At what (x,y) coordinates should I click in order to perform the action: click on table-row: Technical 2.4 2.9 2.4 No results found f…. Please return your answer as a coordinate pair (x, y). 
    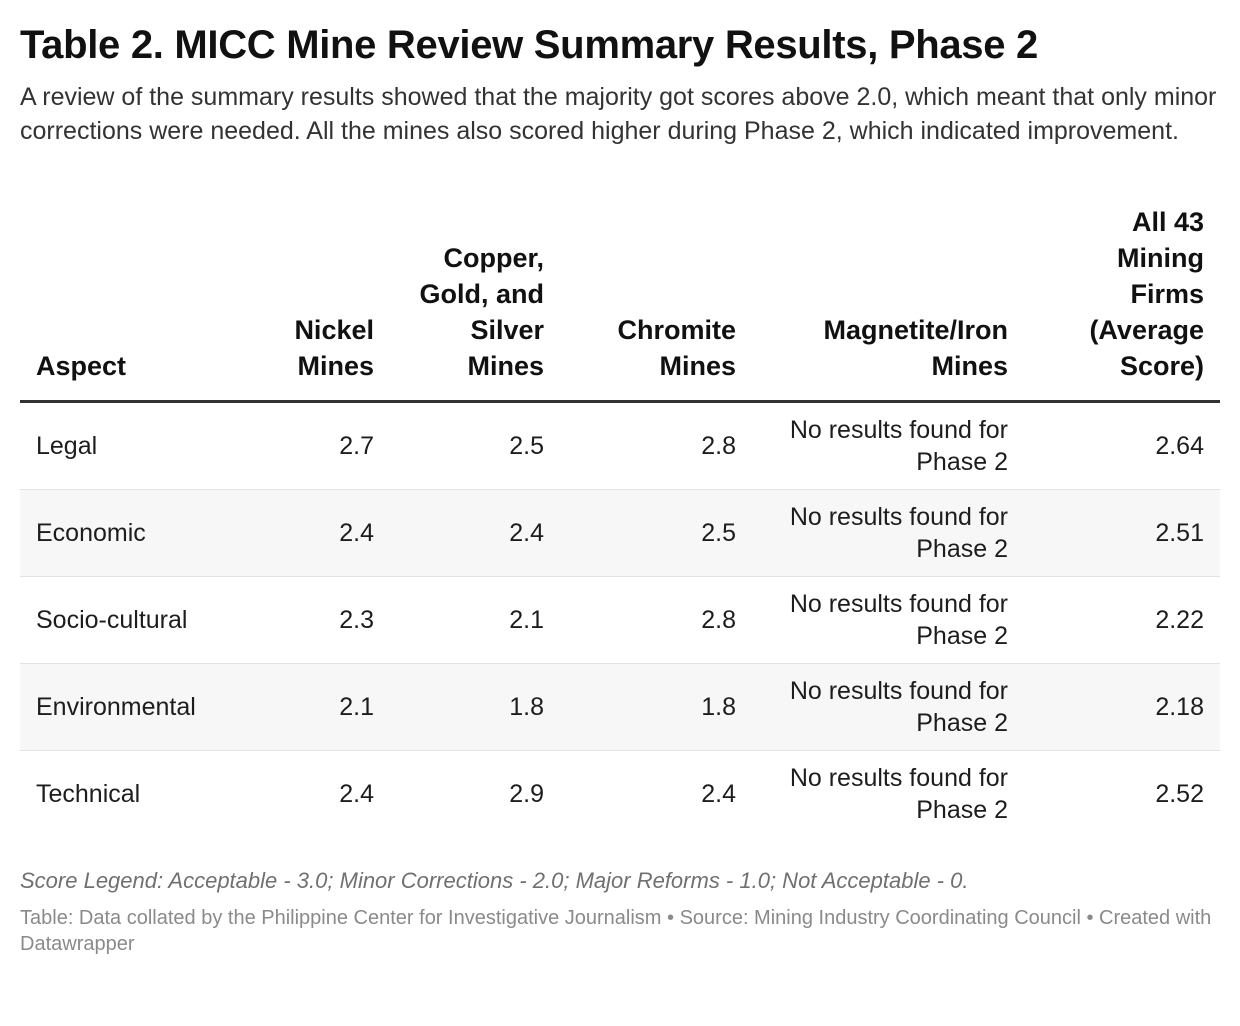
    Looking at the image, I should click on (620, 794).